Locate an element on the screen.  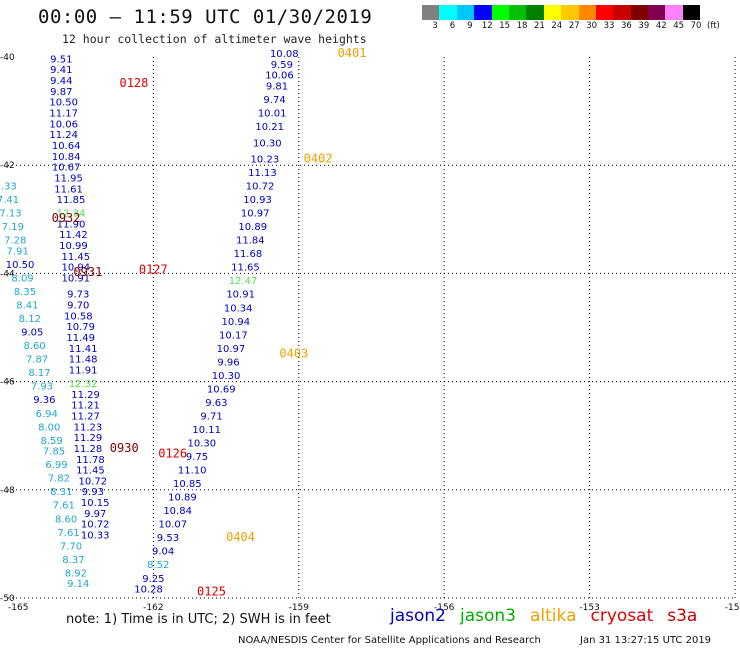
wave-height-value: 11.21 is located at coordinates (85, 406).